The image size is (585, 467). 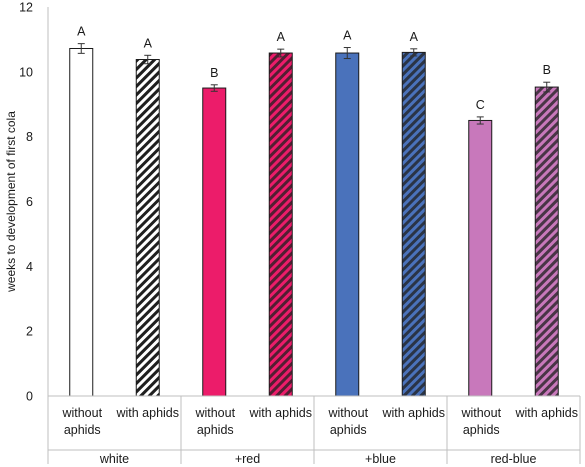 I want to click on y-tick-label: 0, so click(x=29, y=397).